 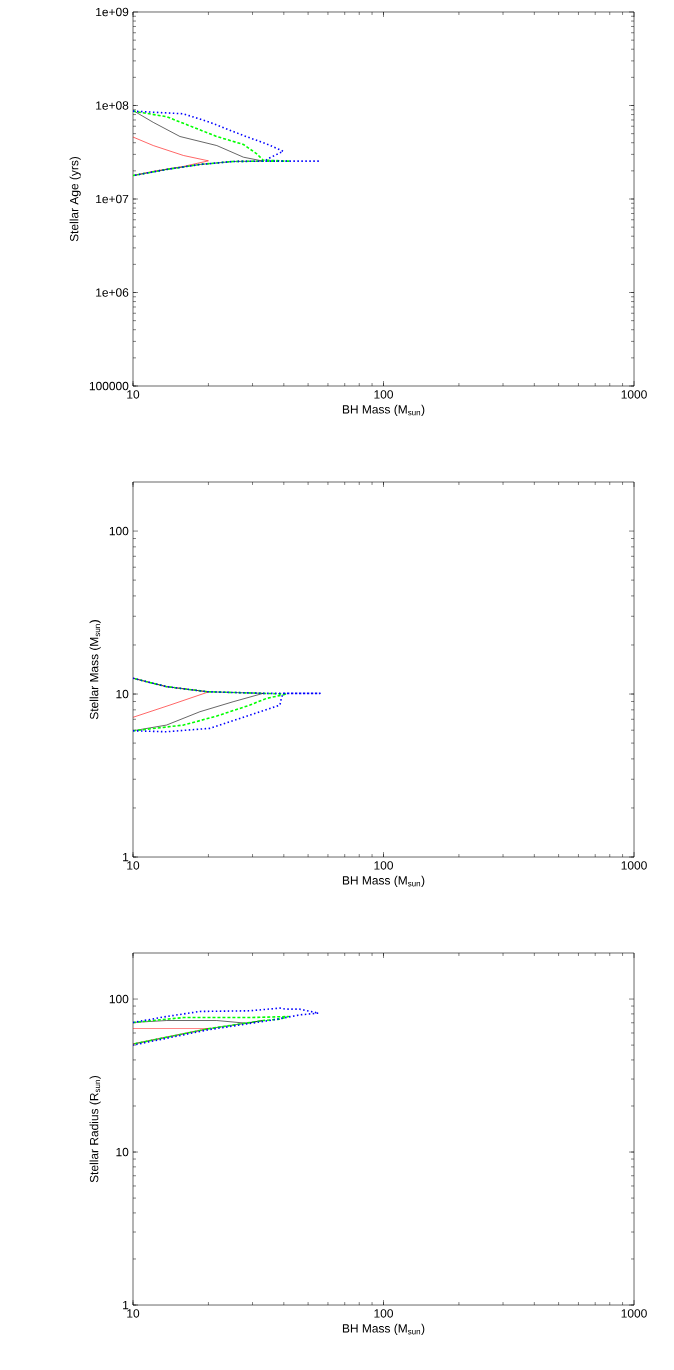 What do you see at coordinates (112, 292) in the screenshot?
I see `y-tick-label: 1e+06` at bounding box center [112, 292].